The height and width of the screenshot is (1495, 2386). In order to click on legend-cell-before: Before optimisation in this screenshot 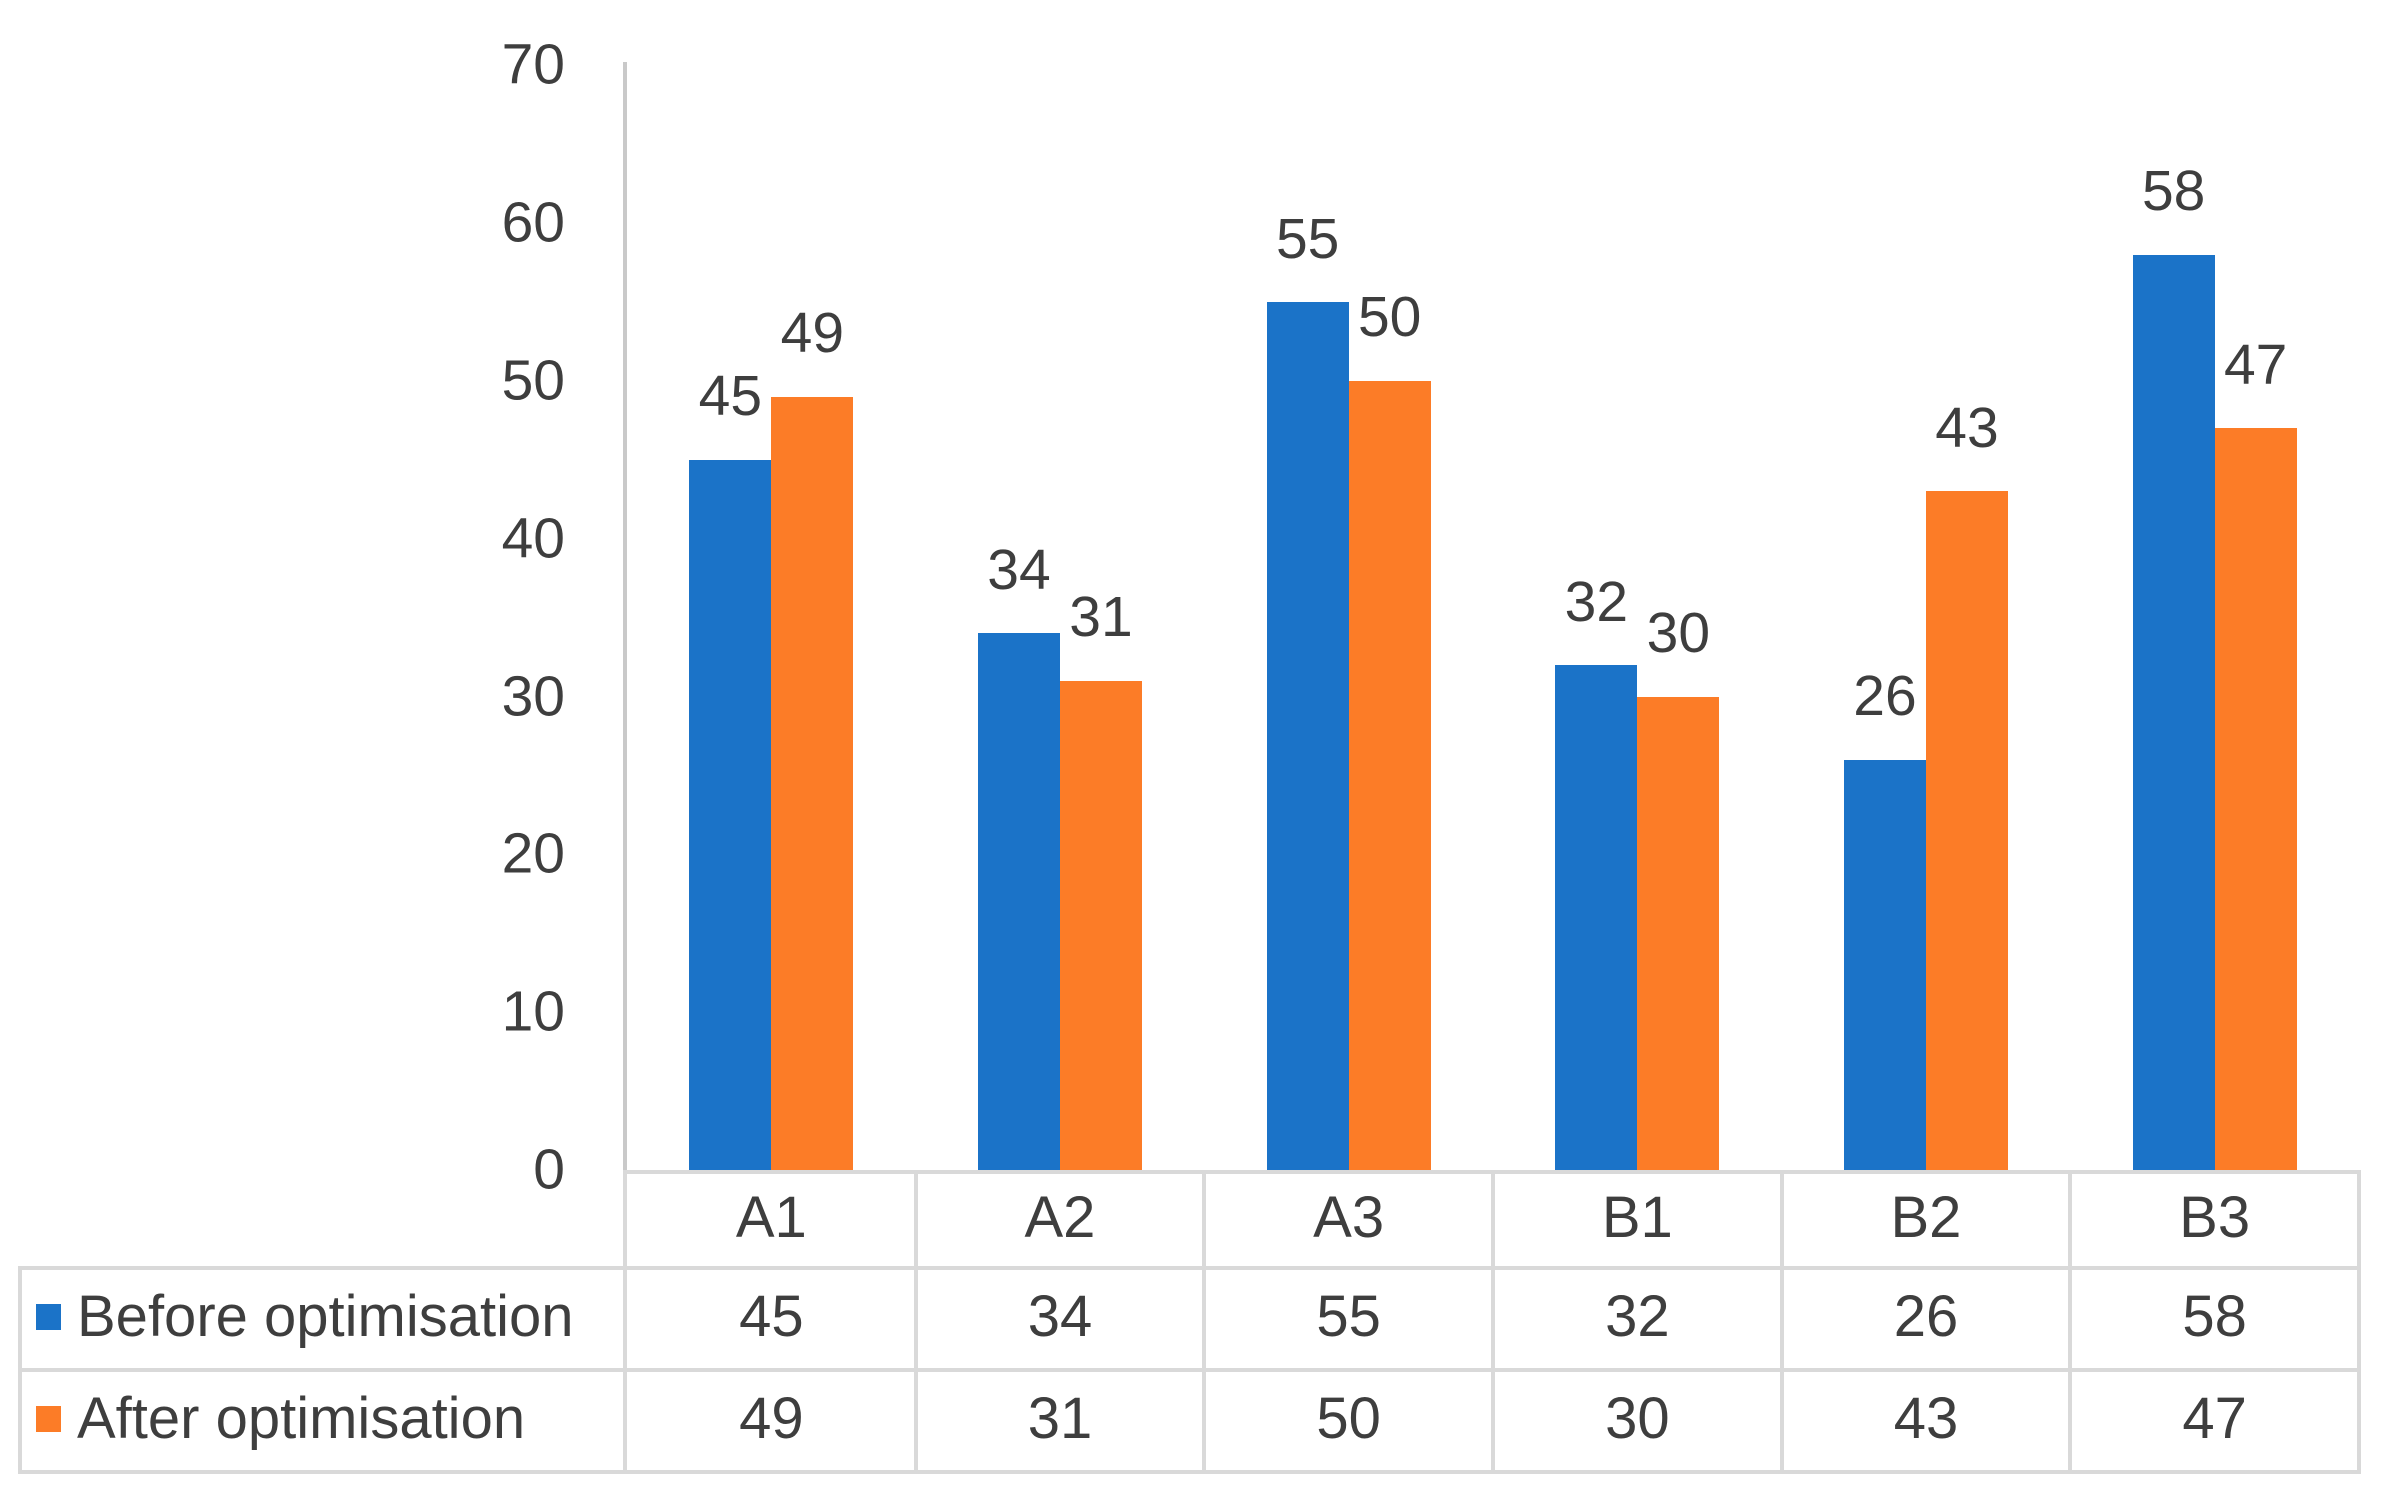, I will do `click(323, 1317)`.